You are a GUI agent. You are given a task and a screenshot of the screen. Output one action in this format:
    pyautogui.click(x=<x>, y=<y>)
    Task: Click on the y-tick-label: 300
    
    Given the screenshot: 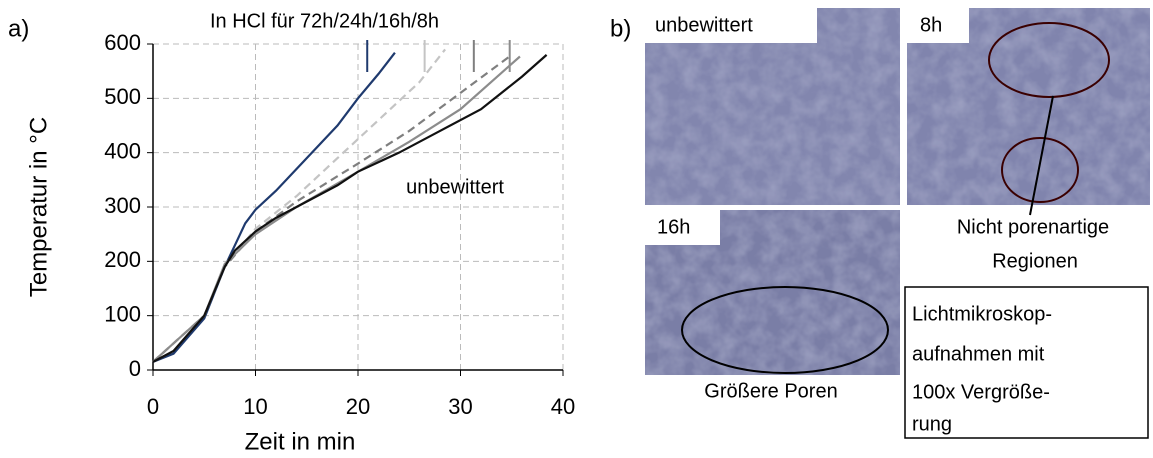 What is the action you would take?
    pyautogui.click(x=122, y=205)
    